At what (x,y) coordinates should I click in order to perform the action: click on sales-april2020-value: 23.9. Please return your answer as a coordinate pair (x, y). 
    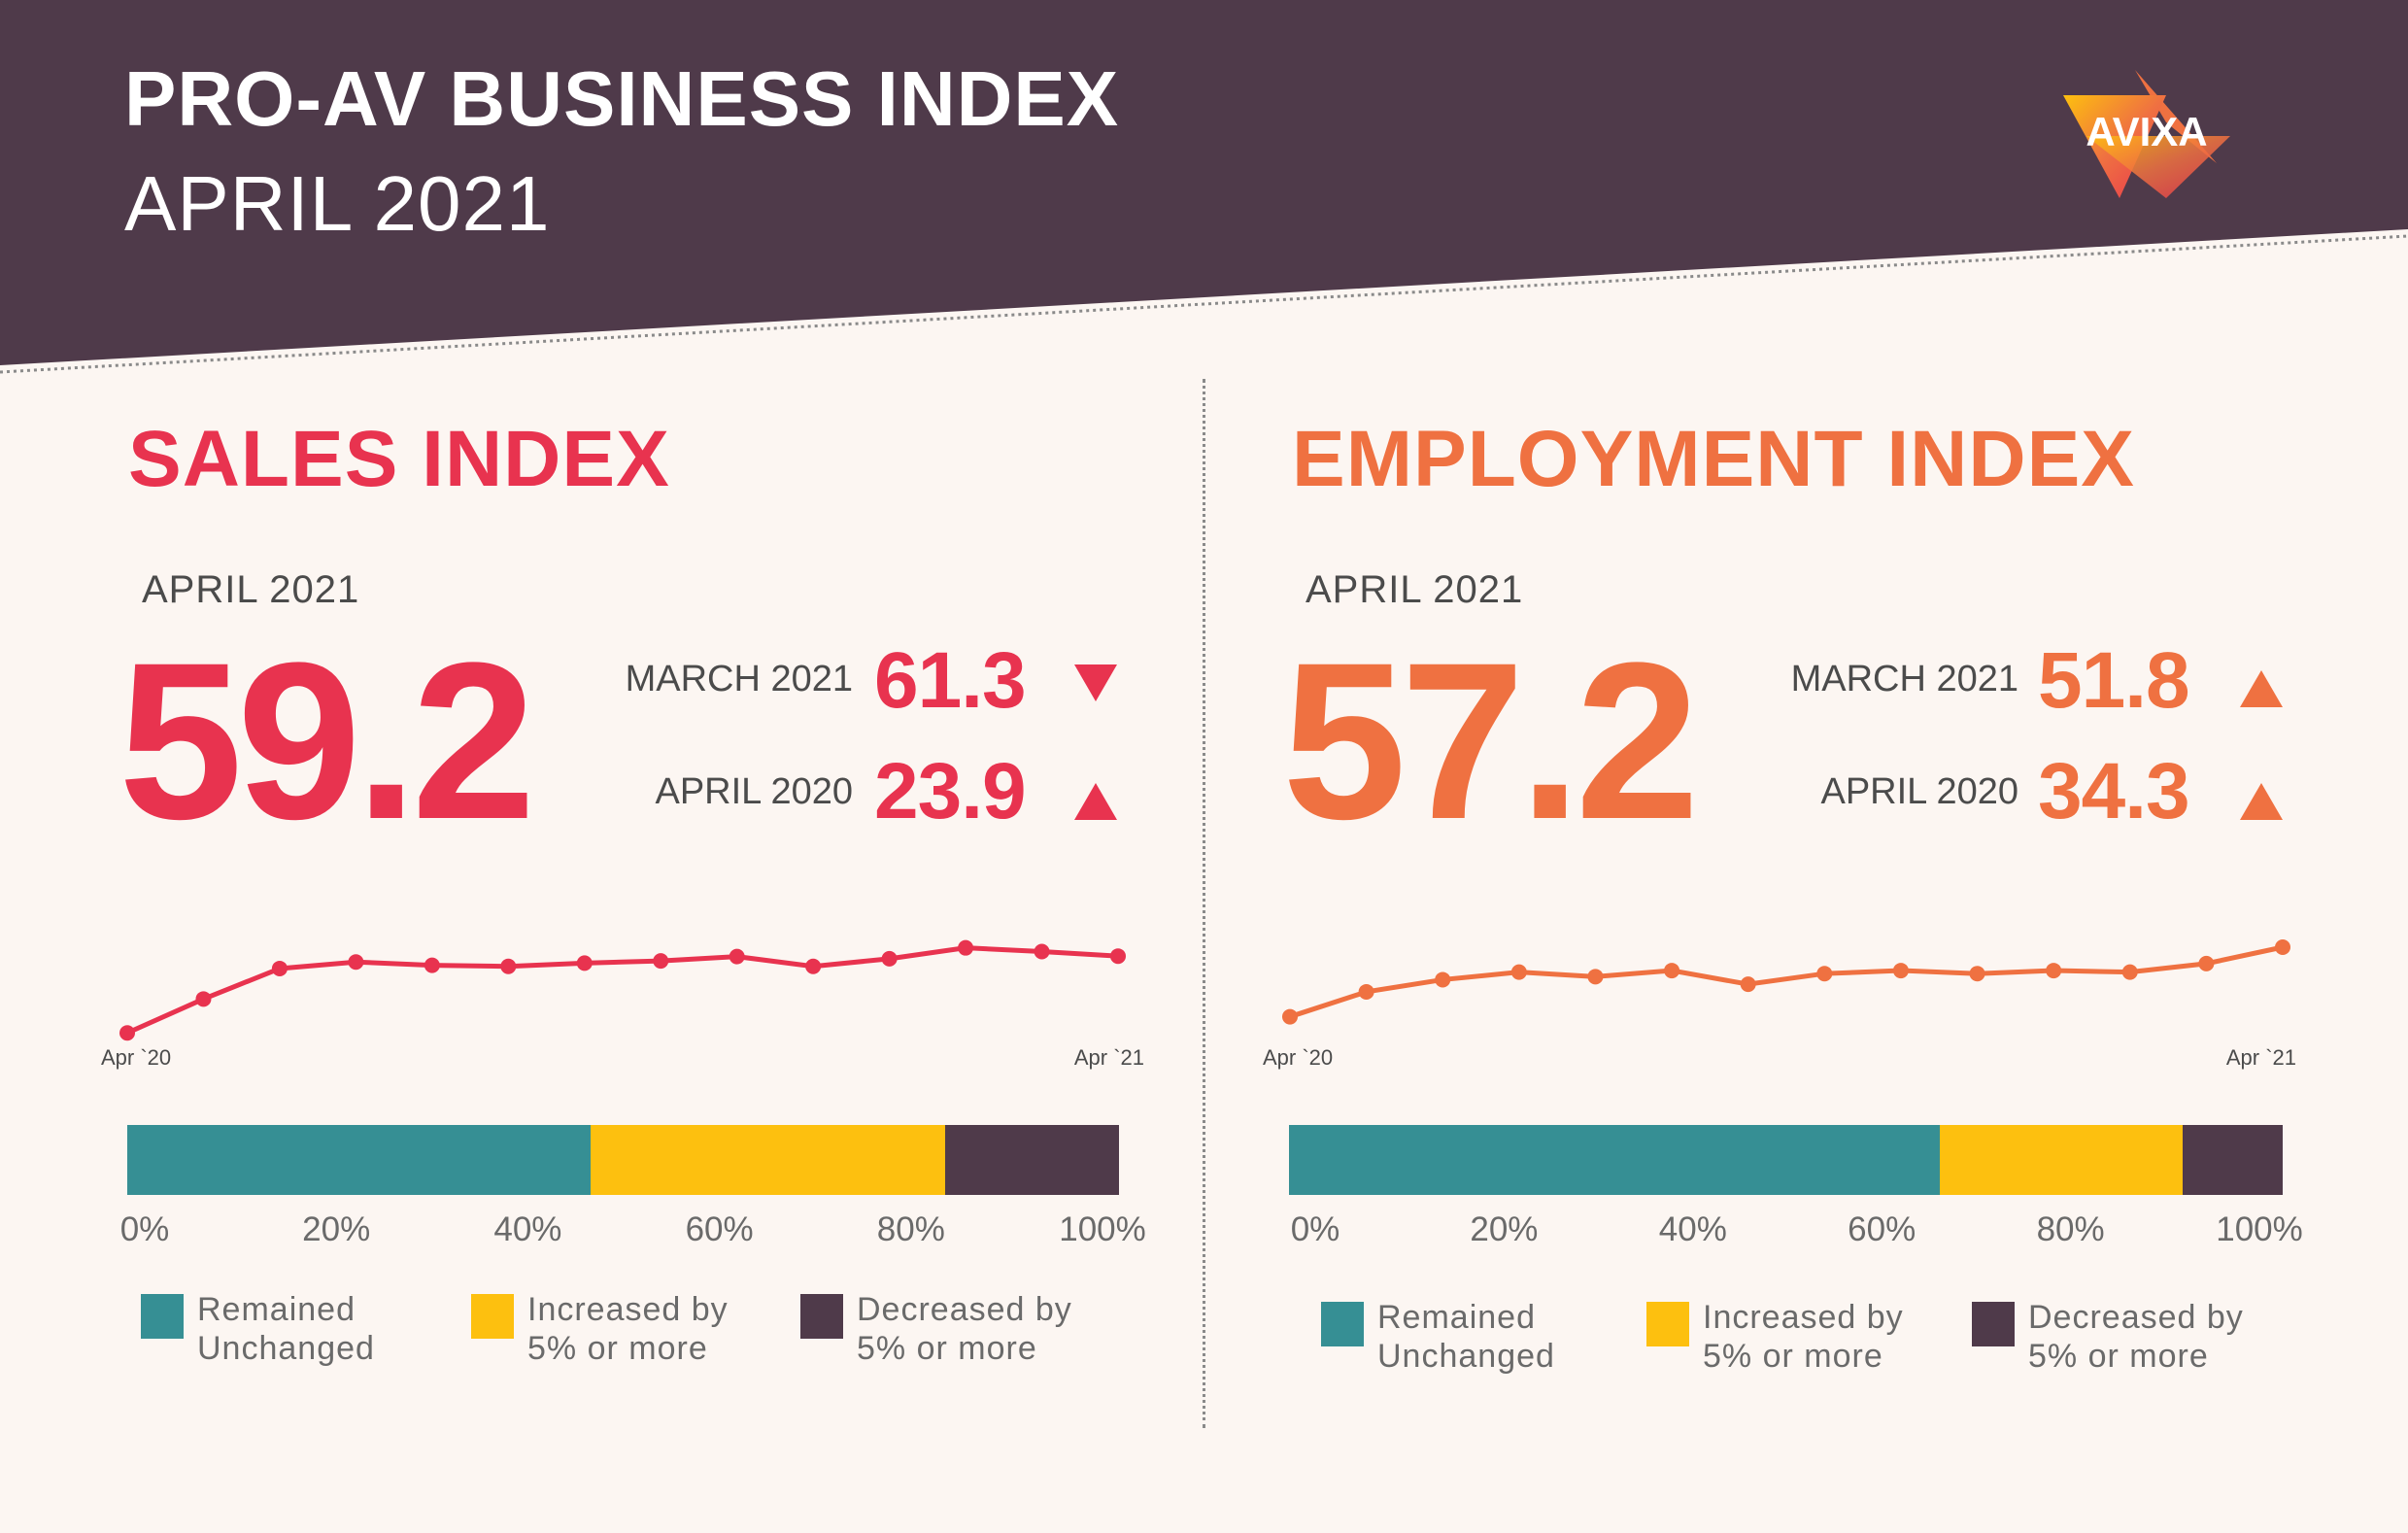
    Looking at the image, I should click on (950, 791).